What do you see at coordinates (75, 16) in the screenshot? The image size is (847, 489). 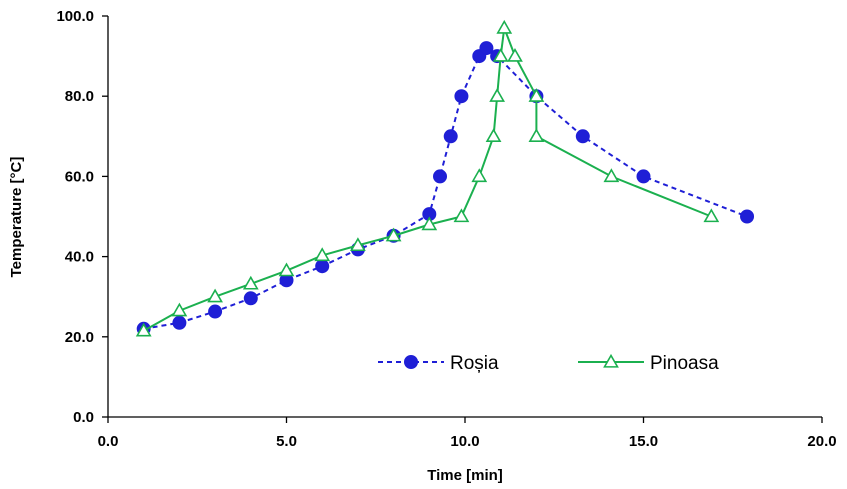 I see `y-tick-label: 100.0` at bounding box center [75, 16].